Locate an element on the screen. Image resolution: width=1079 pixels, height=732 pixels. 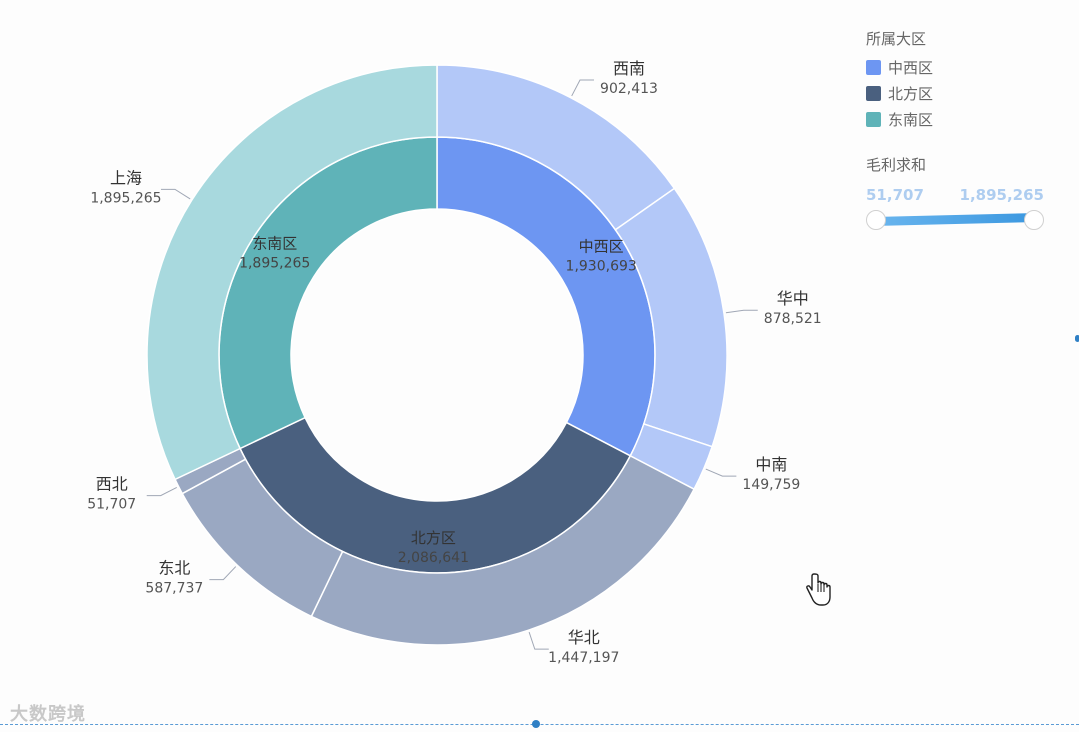
range-filter-values: 51,707 1,895,265 is located at coordinates (955, 195).